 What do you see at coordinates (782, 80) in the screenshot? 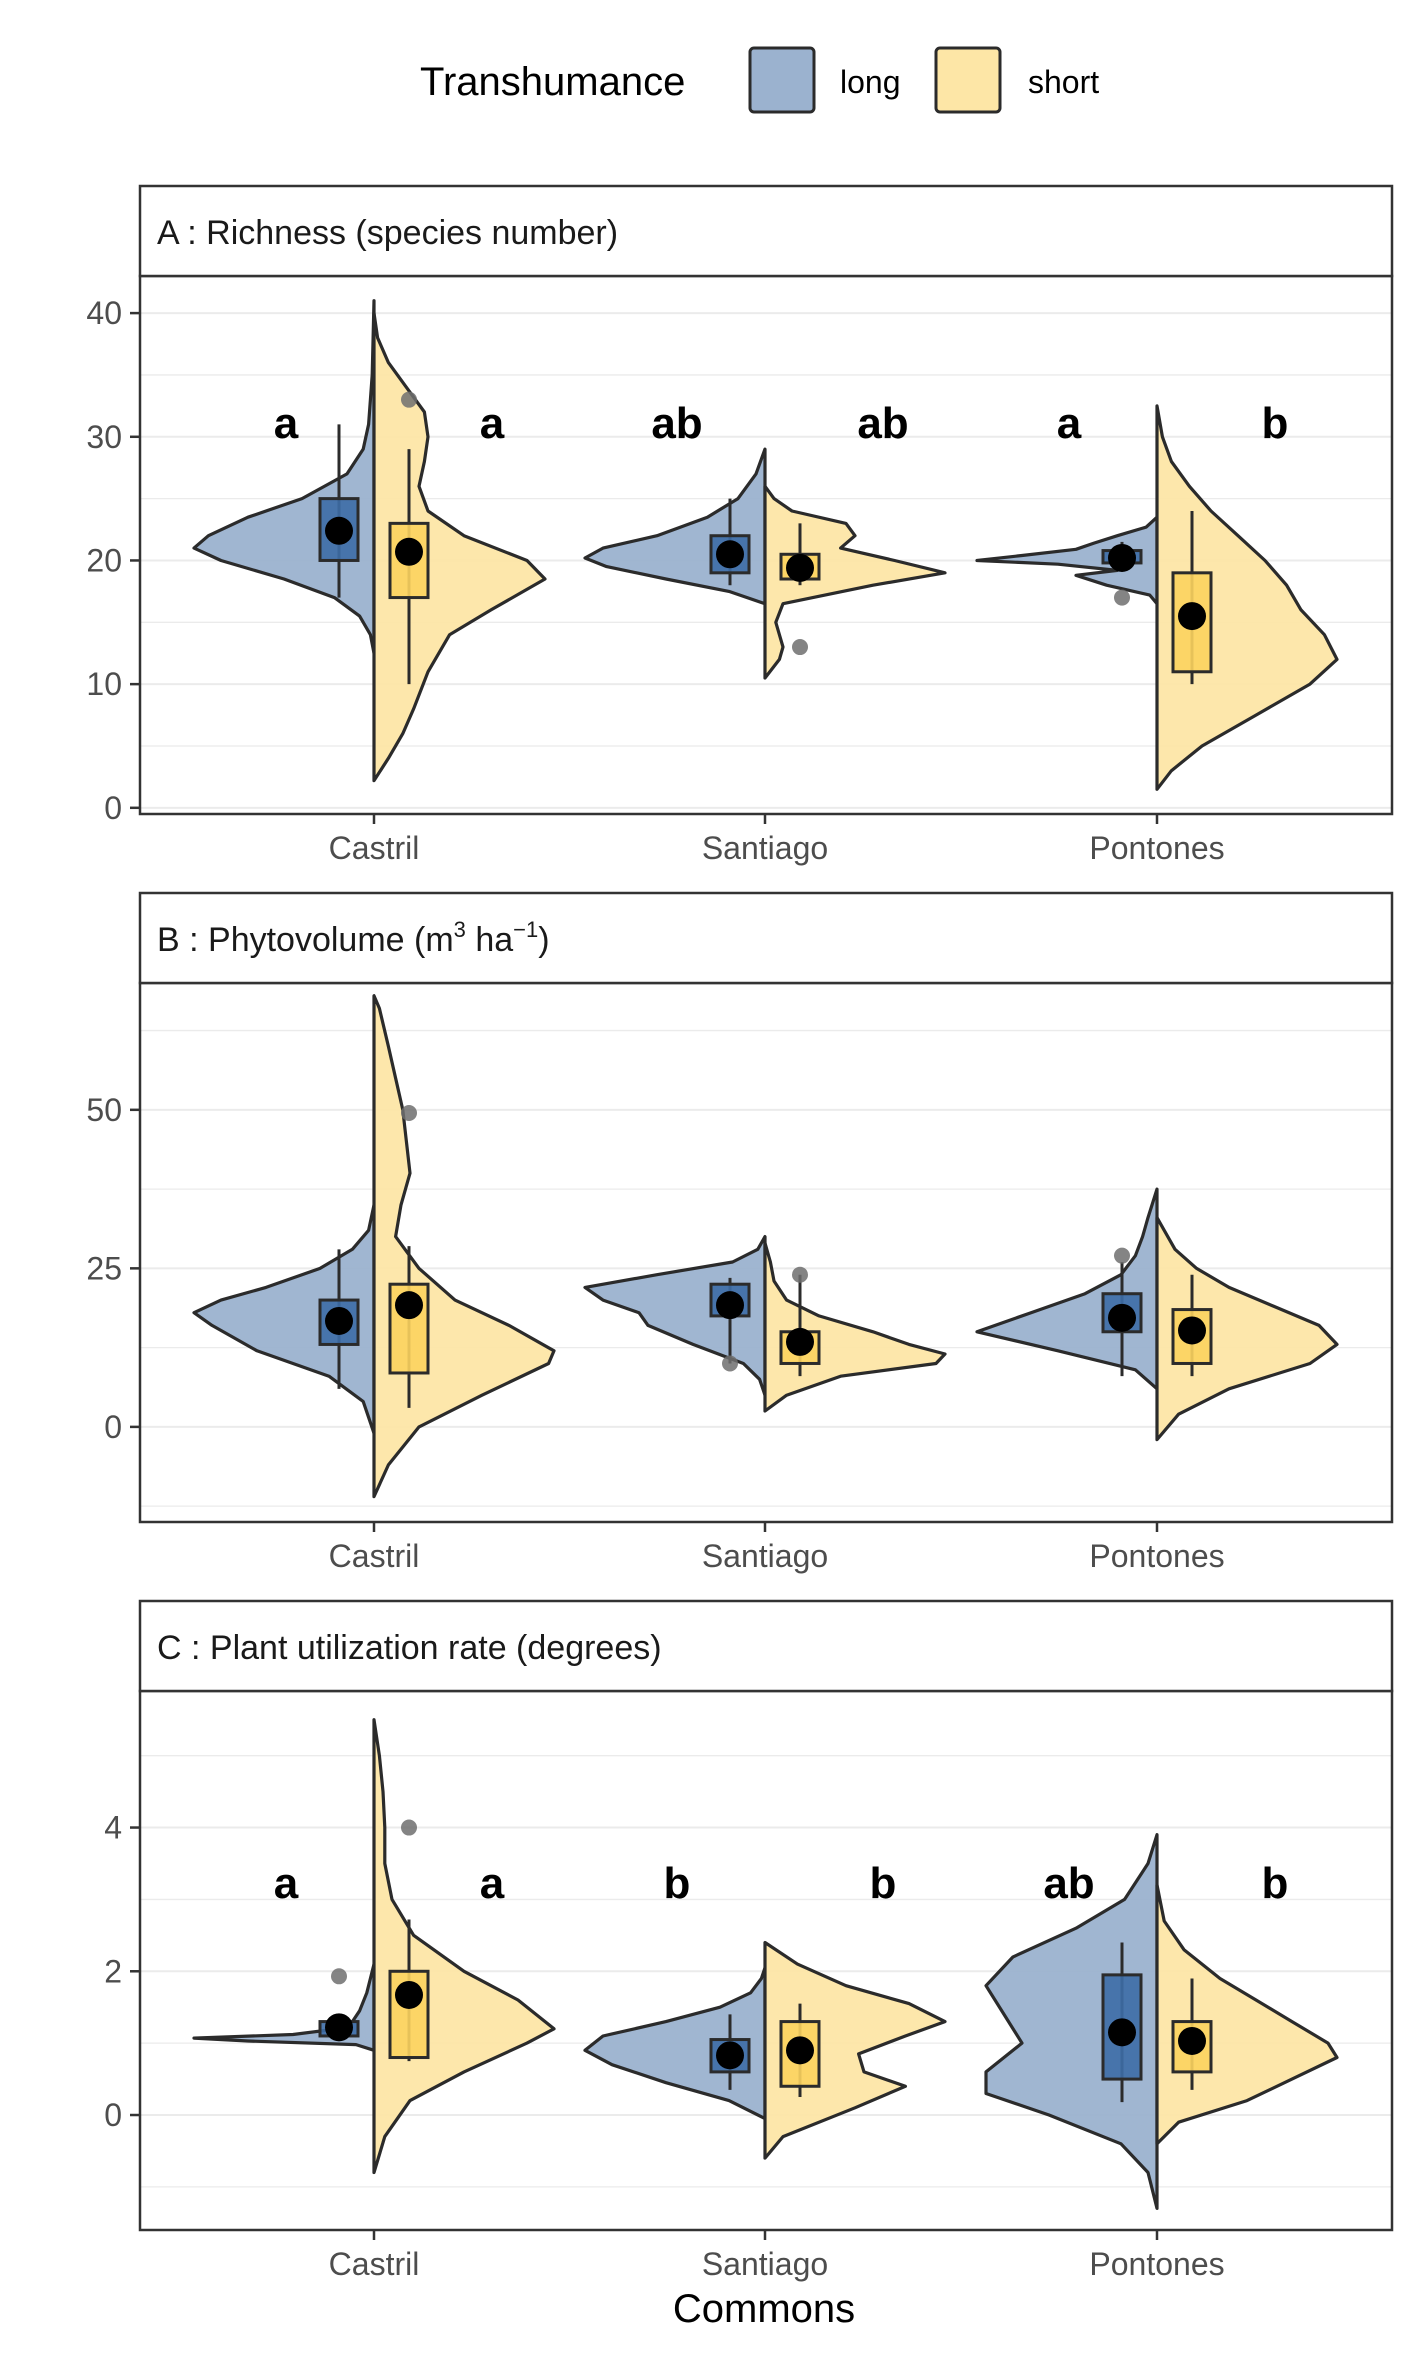
I see `legend-key-long` at bounding box center [782, 80].